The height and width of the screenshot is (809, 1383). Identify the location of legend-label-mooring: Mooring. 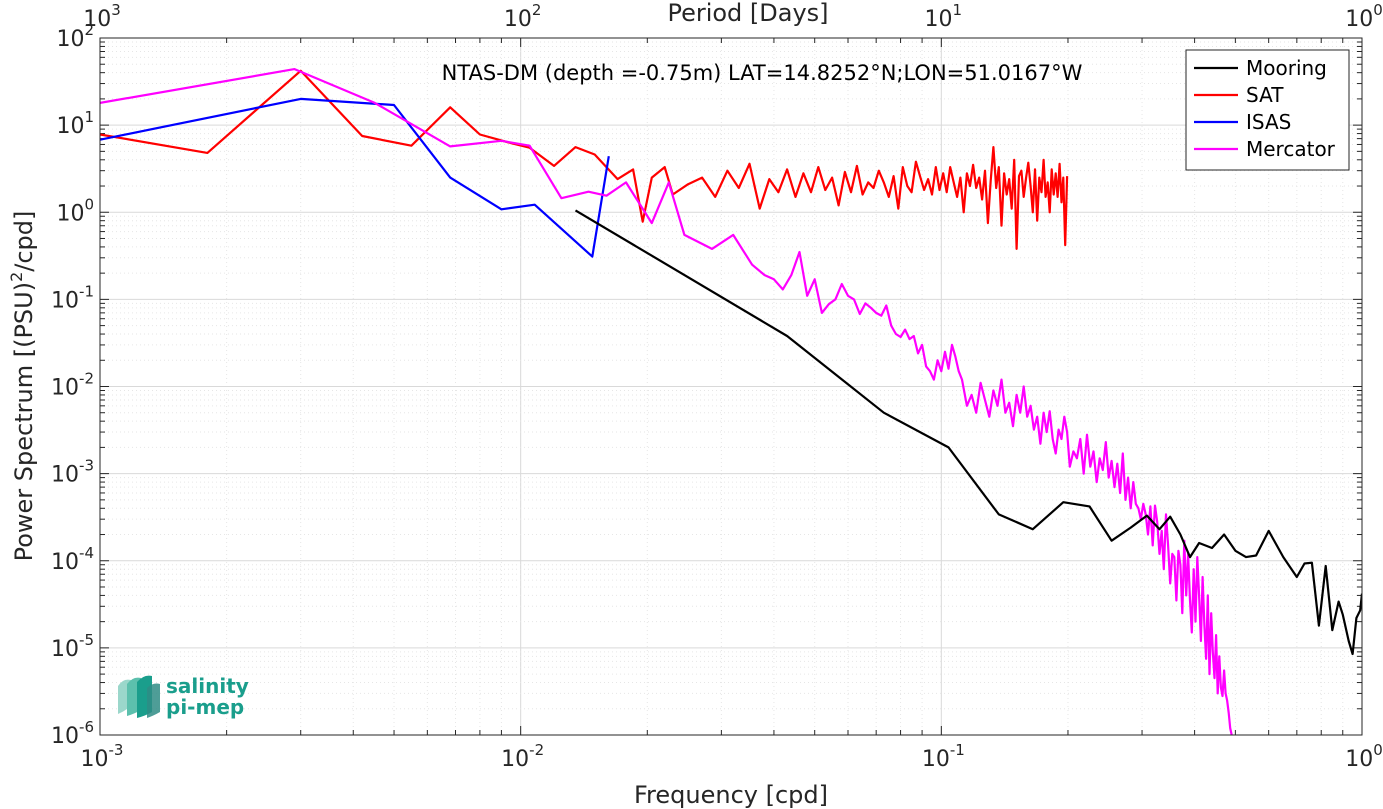
(1286, 68).